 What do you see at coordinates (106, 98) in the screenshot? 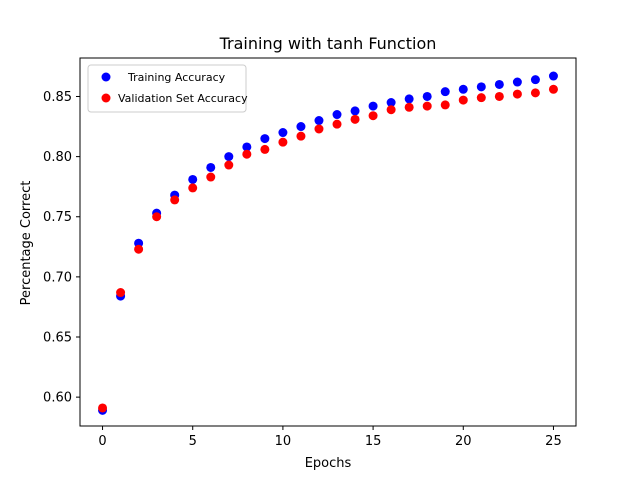
I see `legend-marker-validation` at bounding box center [106, 98].